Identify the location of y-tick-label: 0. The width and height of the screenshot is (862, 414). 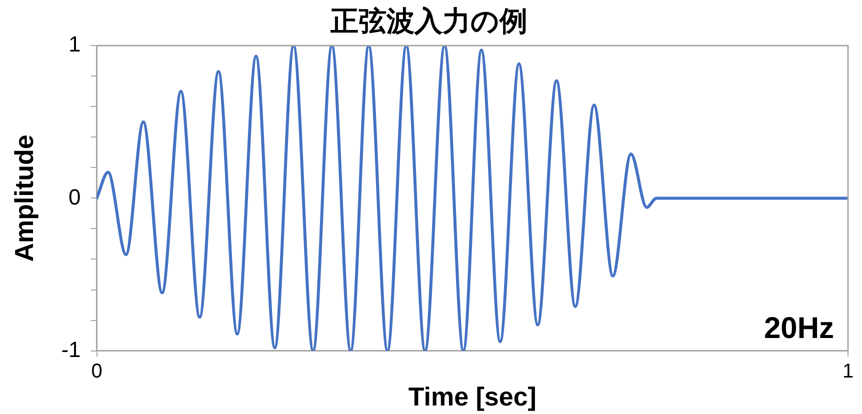
(74, 197).